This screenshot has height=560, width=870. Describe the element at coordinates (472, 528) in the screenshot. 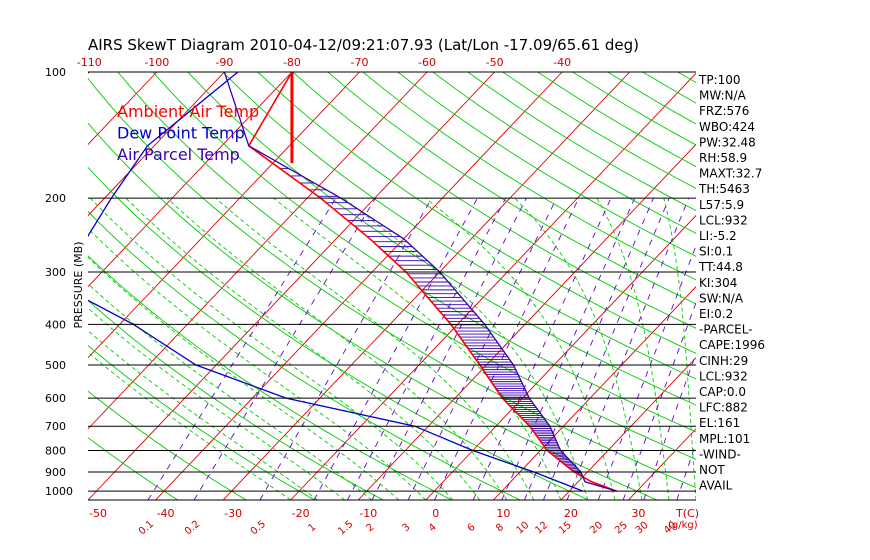

I see `mixing-ratio-label: 6` at that location.